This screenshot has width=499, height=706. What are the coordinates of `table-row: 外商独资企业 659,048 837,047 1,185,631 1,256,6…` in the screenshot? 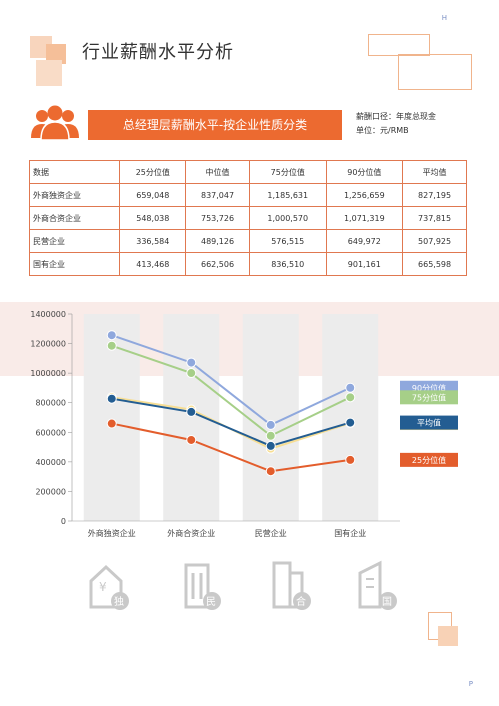 It's located at (247, 195).